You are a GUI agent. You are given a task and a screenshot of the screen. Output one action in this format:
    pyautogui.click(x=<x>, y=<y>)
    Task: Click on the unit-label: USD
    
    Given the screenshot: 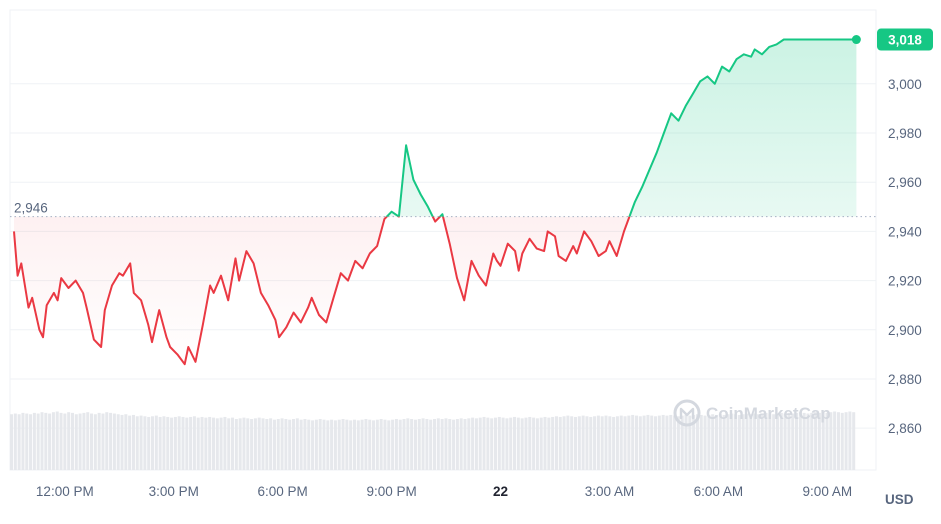 What is the action you would take?
    pyautogui.click(x=899, y=499)
    